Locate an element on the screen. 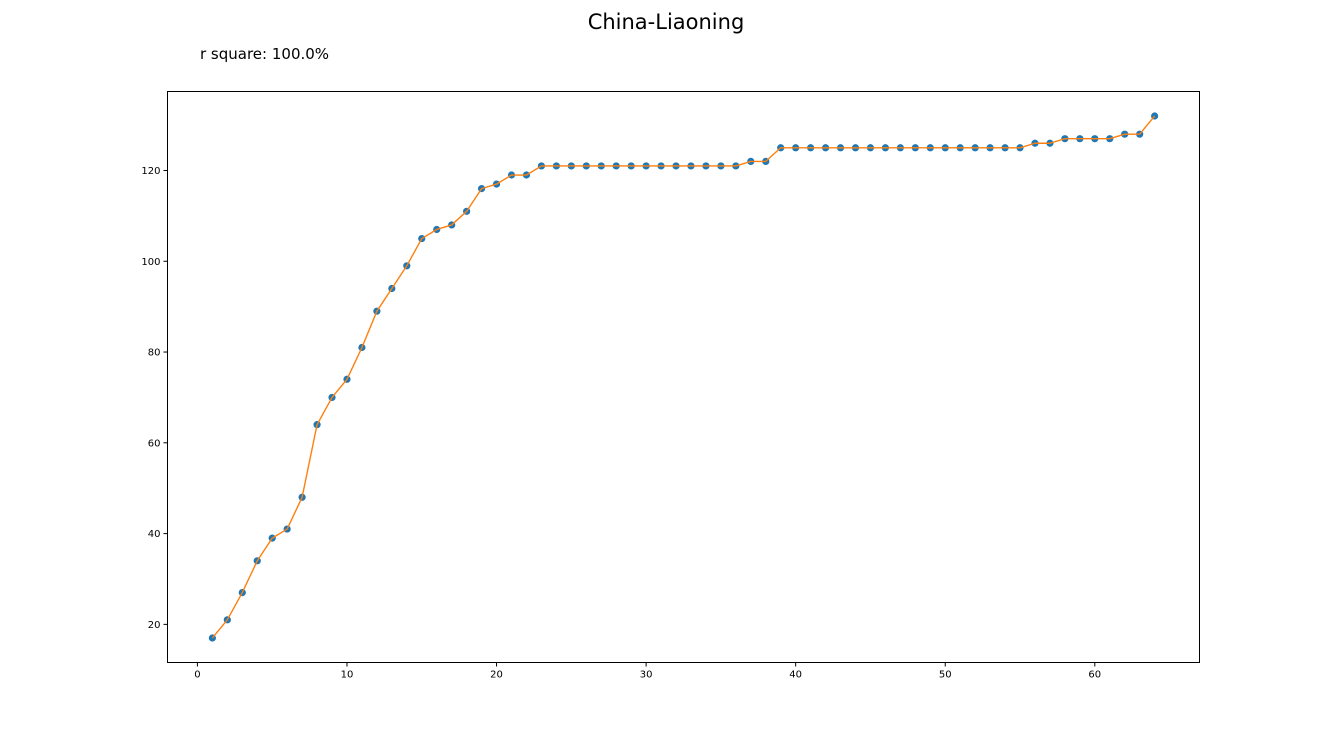 The width and height of the screenshot is (1332, 756). y-tick-label: 20 is located at coordinates (154, 625).